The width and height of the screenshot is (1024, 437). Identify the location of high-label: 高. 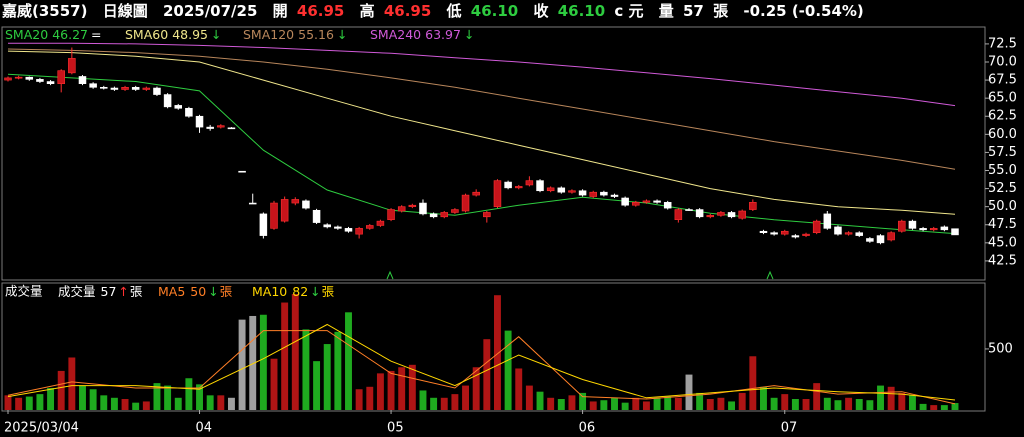
(367, 11).